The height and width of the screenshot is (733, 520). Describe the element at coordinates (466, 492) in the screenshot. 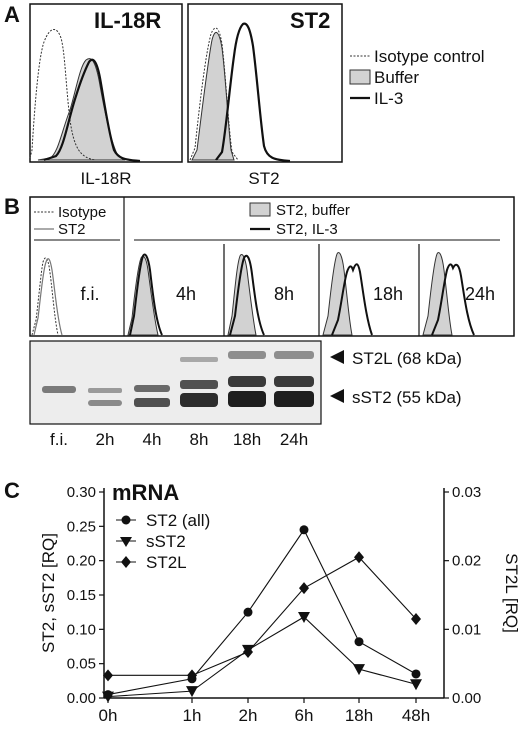

I see `y-right-tick-label: 0.03` at that location.